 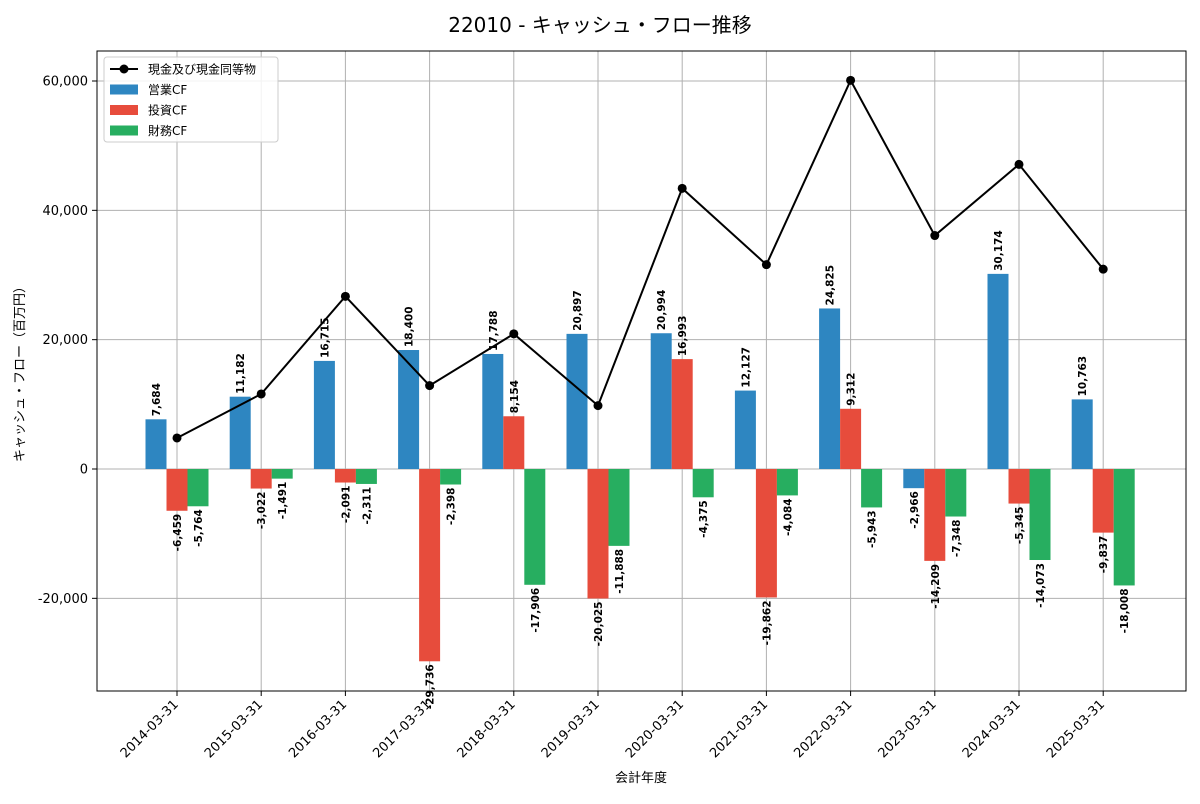 What do you see at coordinates (66, 211) in the screenshot?
I see `y-tick-label: 40,000` at bounding box center [66, 211].